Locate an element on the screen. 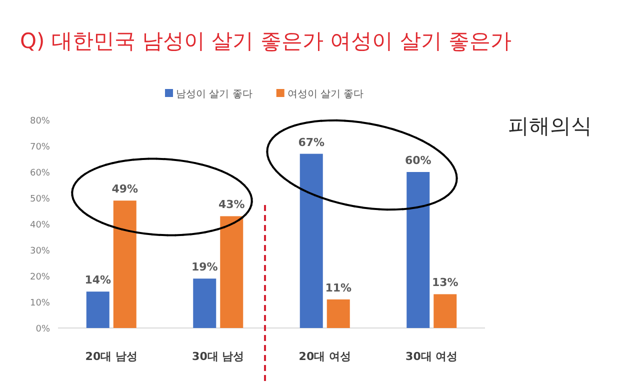 This screenshot has width=627, height=384. y-tick-label: 40% is located at coordinates (40, 225).